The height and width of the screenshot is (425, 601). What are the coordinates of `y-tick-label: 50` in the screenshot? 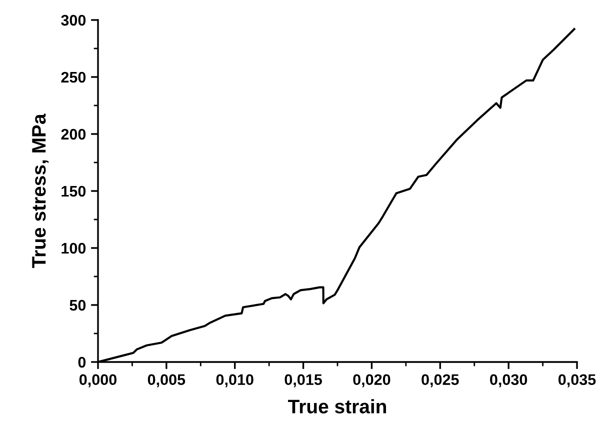 It's located at (78, 305).